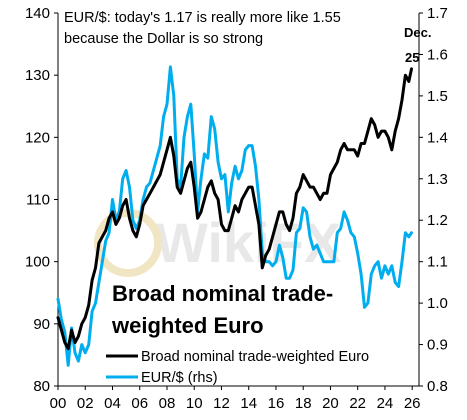 This screenshot has width=467, height=420. Describe the element at coordinates (385, 403) in the screenshot. I see `x-tick-label: 24` at that location.